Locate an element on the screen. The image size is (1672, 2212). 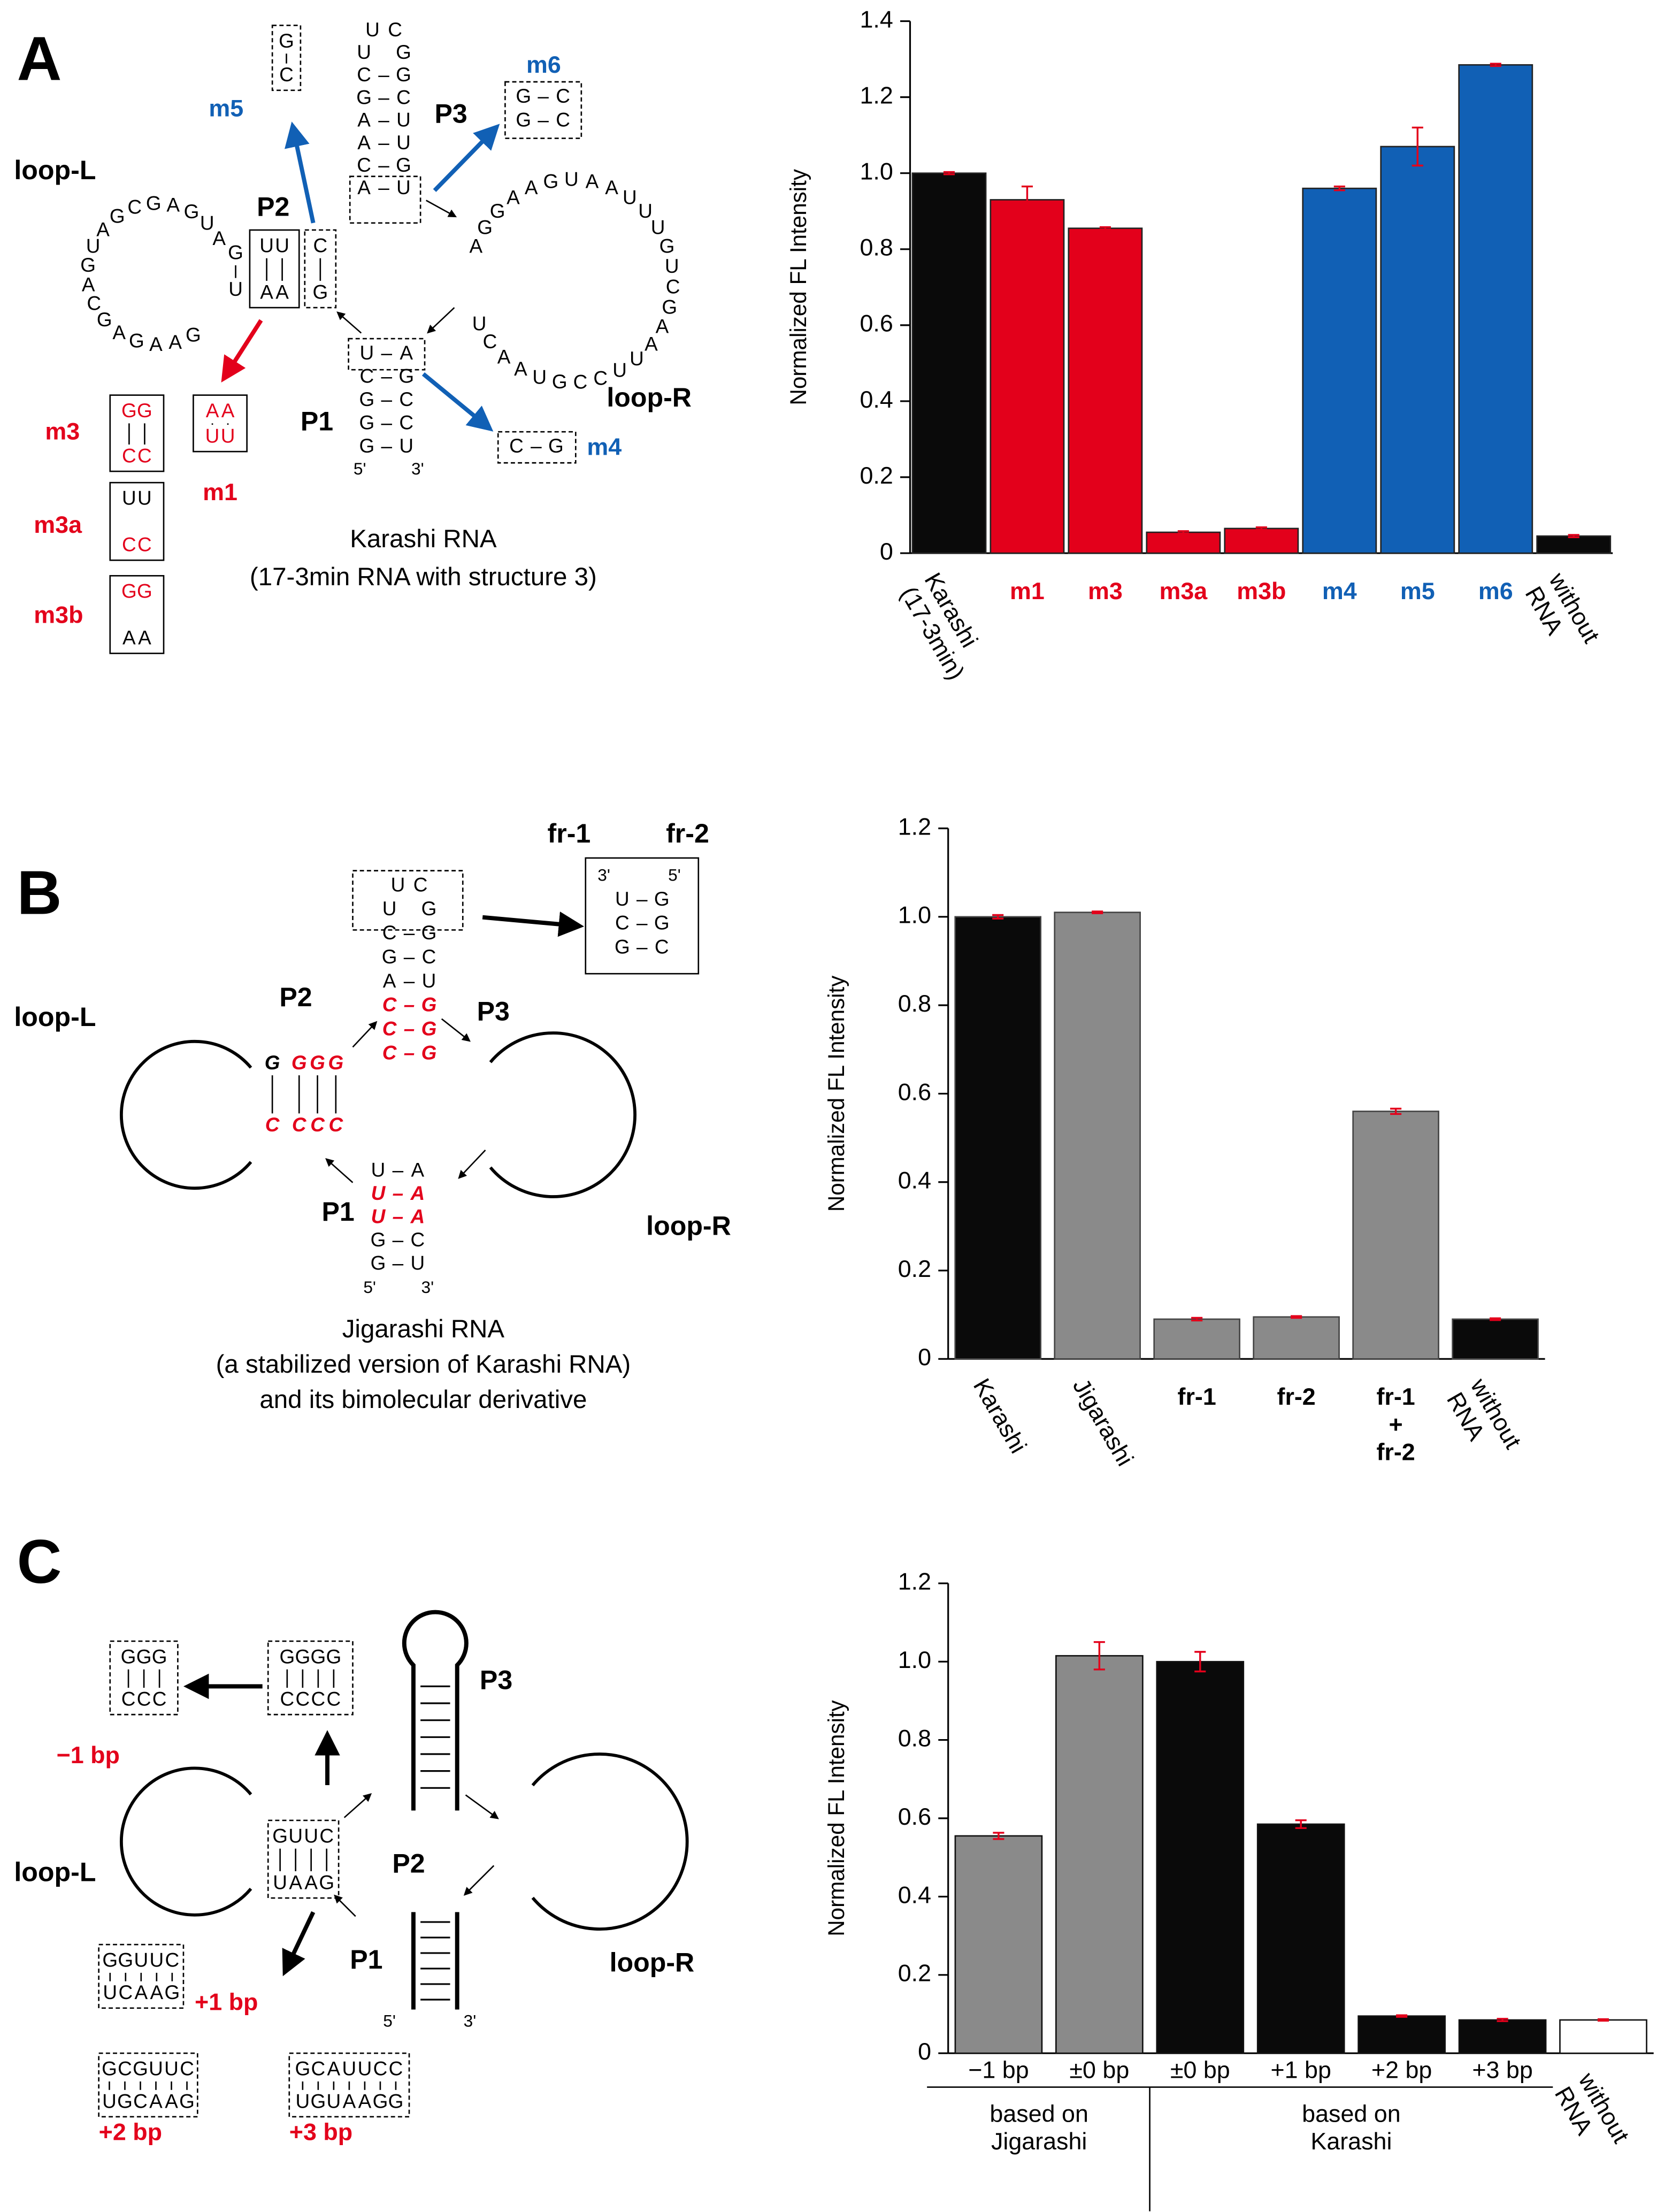
label: m3 is located at coordinates (62, 432).